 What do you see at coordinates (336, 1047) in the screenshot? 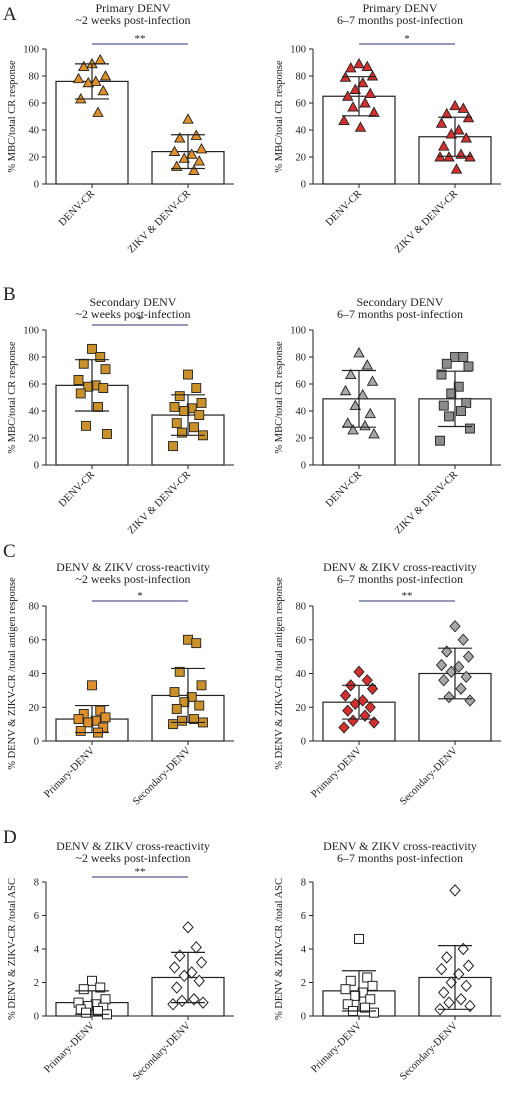
I see `x-category-label: Primary-DENV` at bounding box center [336, 1047].